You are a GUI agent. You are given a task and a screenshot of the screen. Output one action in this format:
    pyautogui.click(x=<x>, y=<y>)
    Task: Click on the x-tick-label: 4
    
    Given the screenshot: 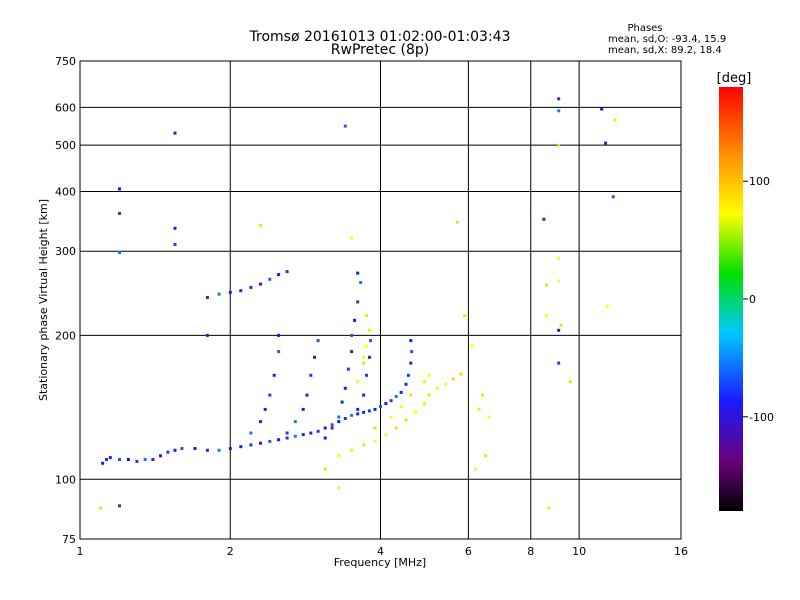 What is the action you would take?
    pyautogui.click(x=380, y=551)
    